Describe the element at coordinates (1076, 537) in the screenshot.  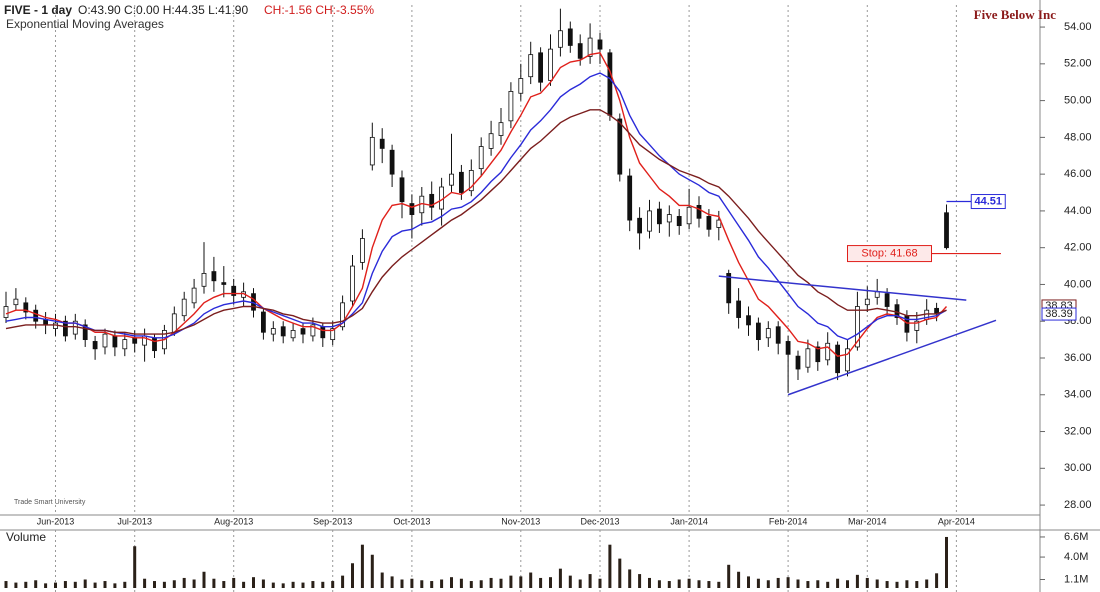
I see `y-tick-label: 6.6M` at that location.